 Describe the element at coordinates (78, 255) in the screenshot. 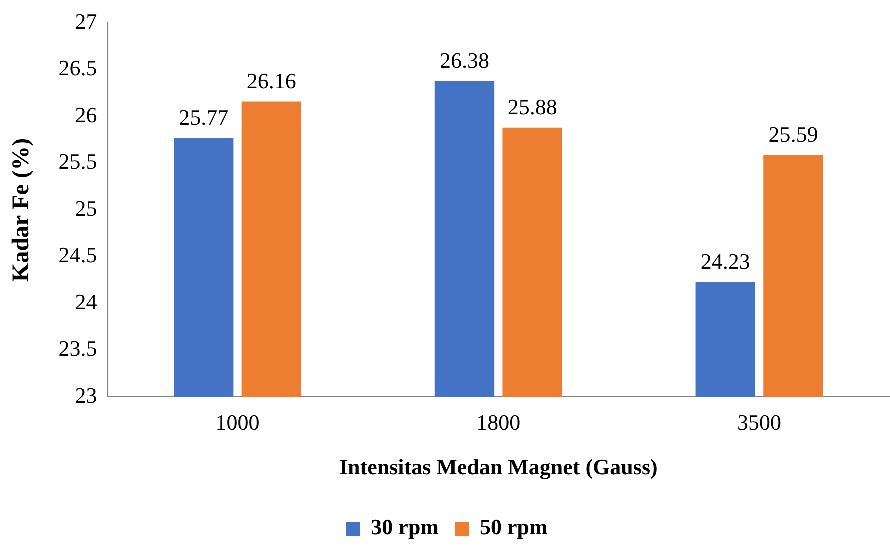

I see `y-tick-label: 24.5` at that location.